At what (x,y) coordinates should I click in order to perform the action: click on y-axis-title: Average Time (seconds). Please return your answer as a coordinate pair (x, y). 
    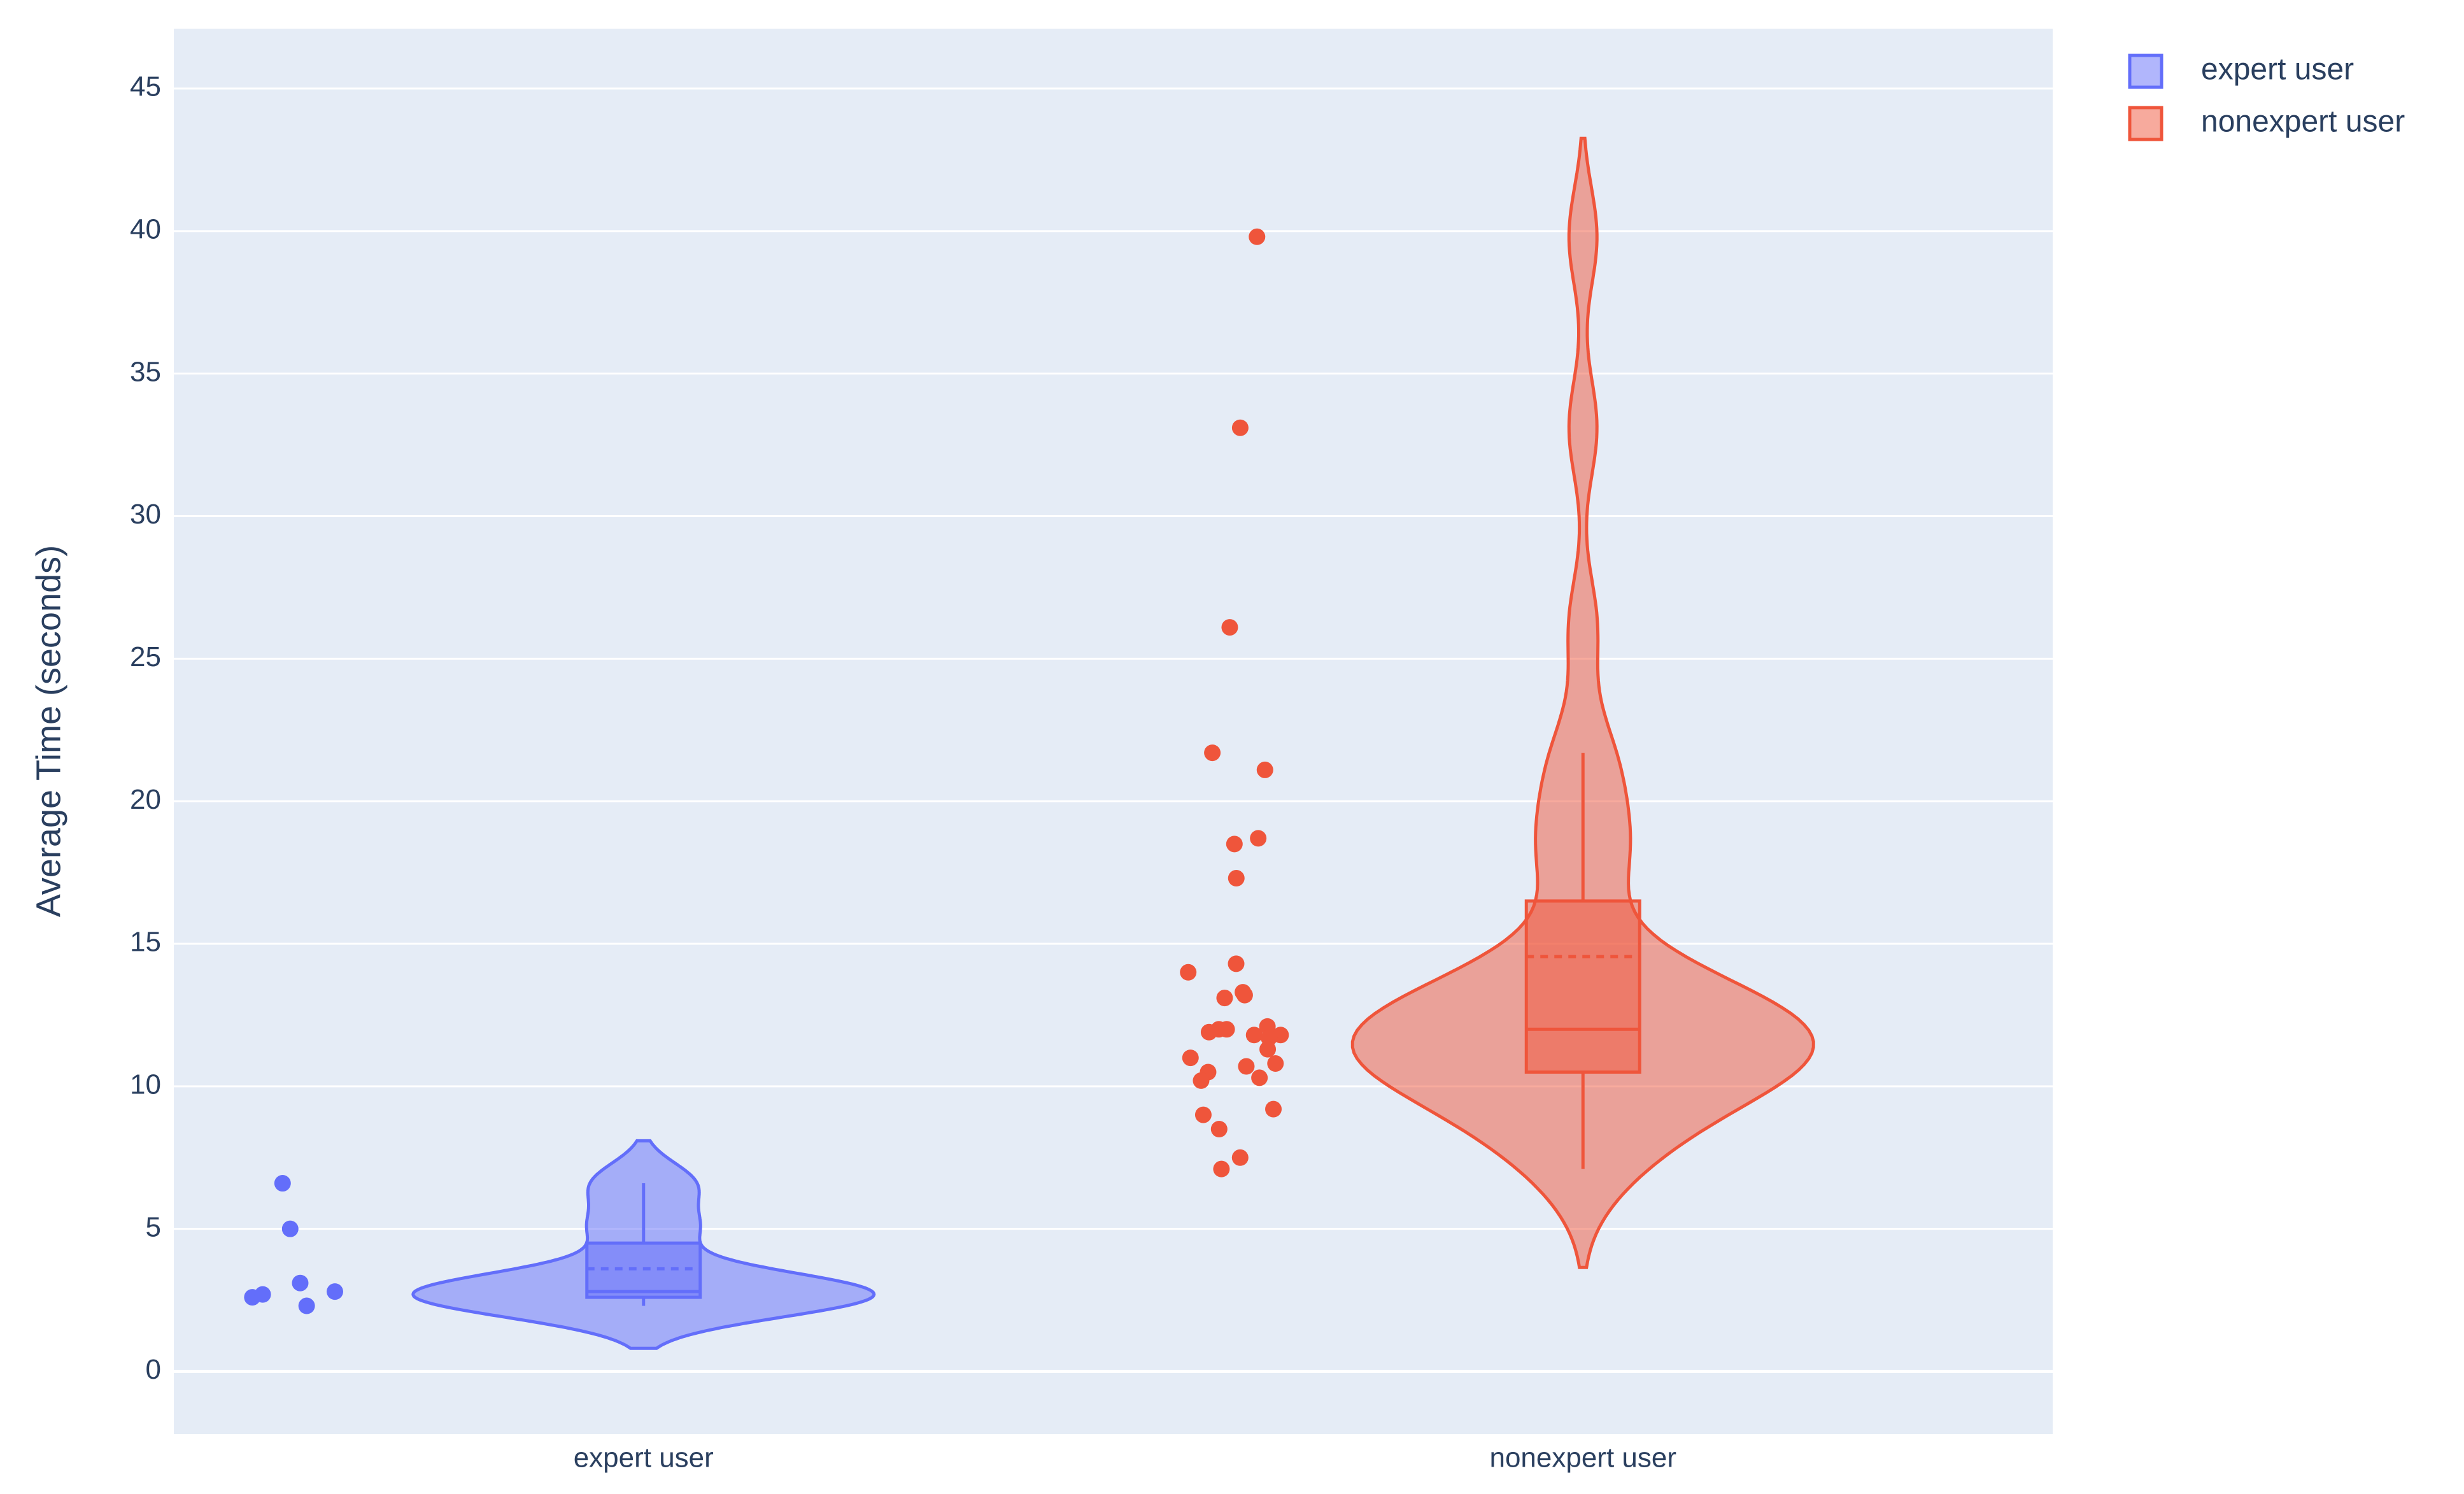
    Looking at the image, I should click on (48, 731).